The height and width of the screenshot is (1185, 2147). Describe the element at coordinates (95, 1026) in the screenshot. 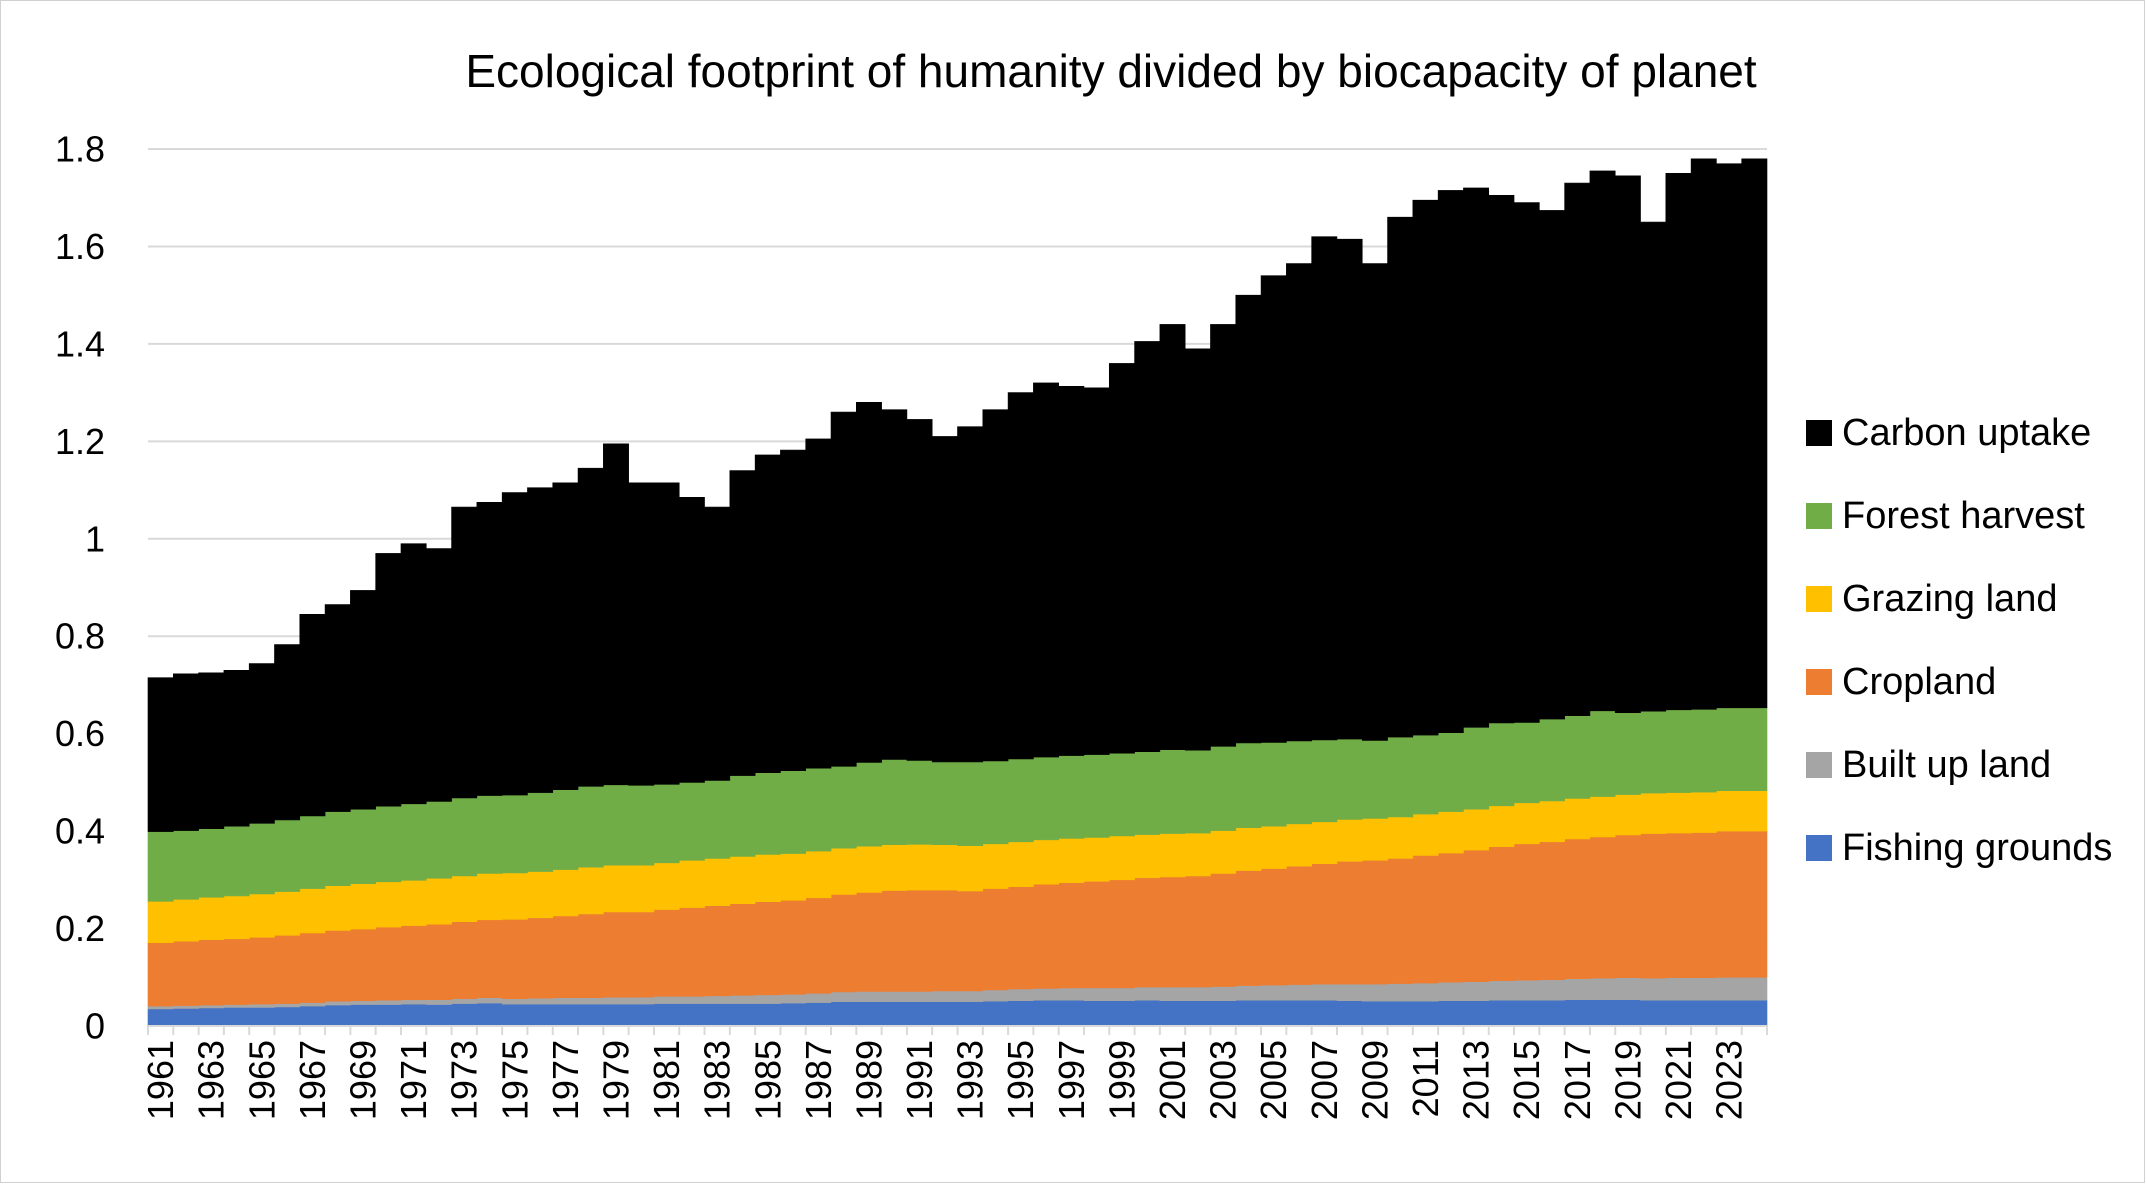

I see `y-tick-label-0: 0` at that location.